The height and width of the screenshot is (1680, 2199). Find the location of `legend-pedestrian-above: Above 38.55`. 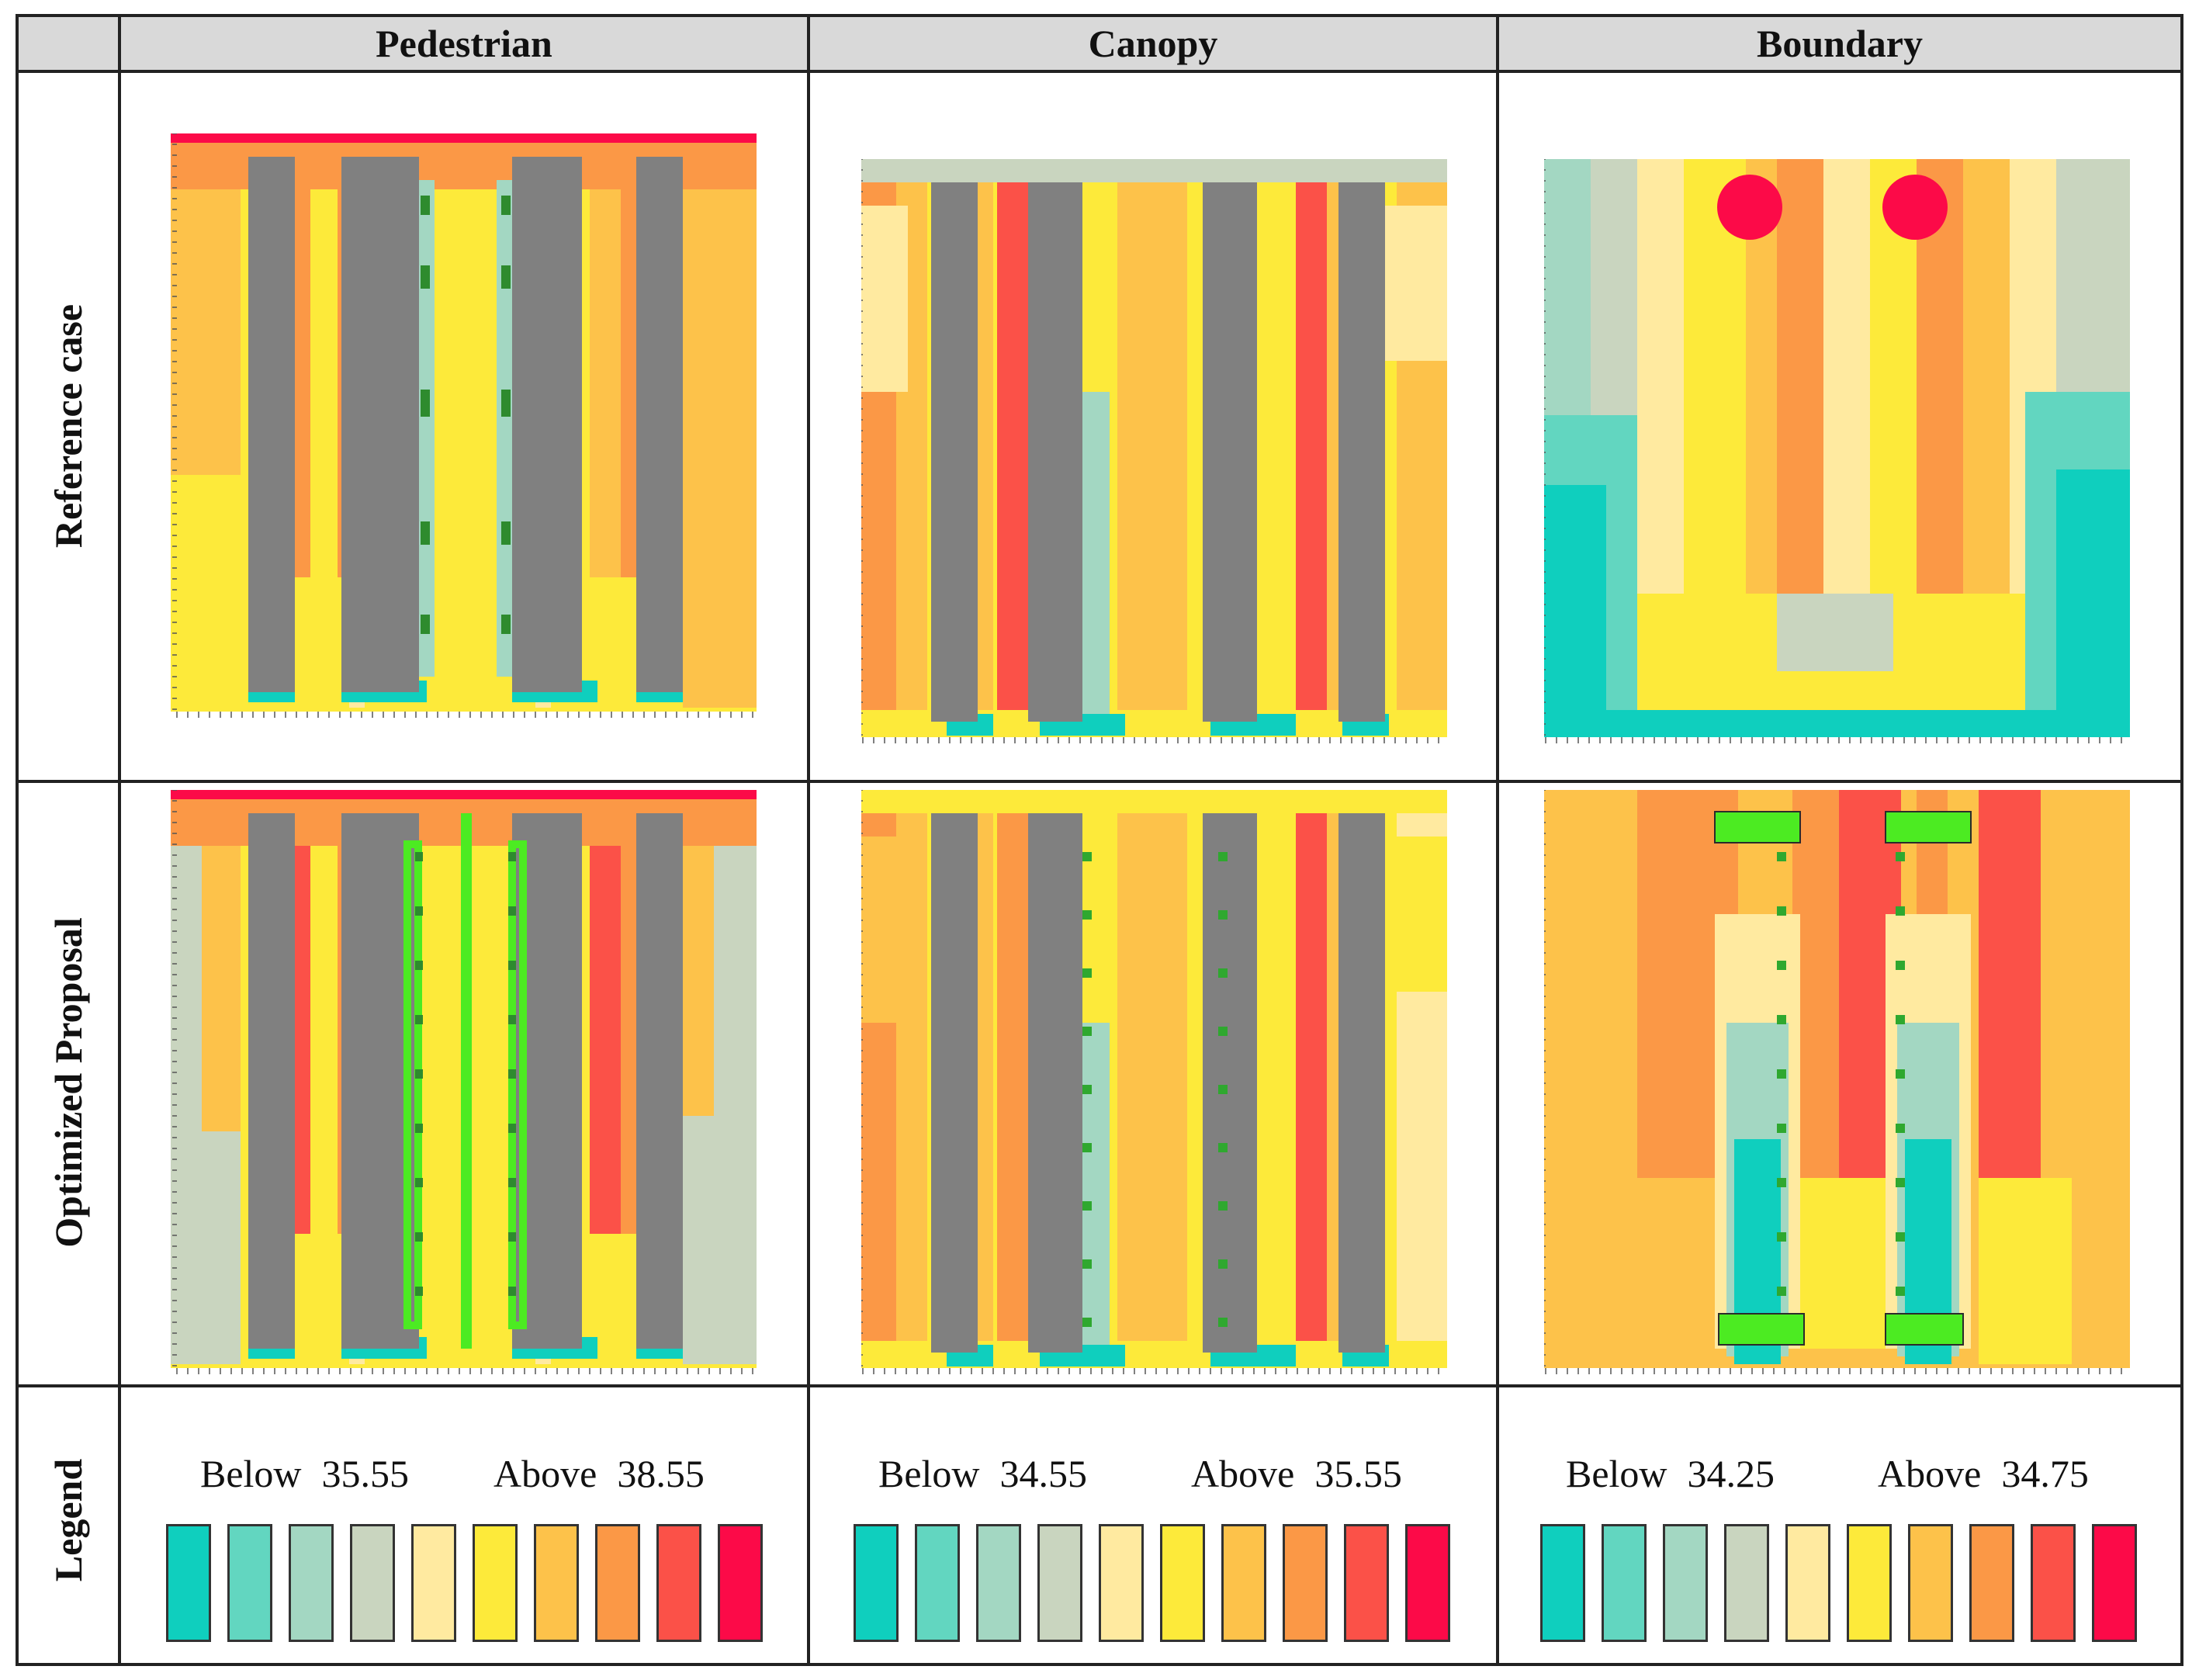

legend-pedestrian-above: Above 38.55 is located at coordinates (599, 1474).